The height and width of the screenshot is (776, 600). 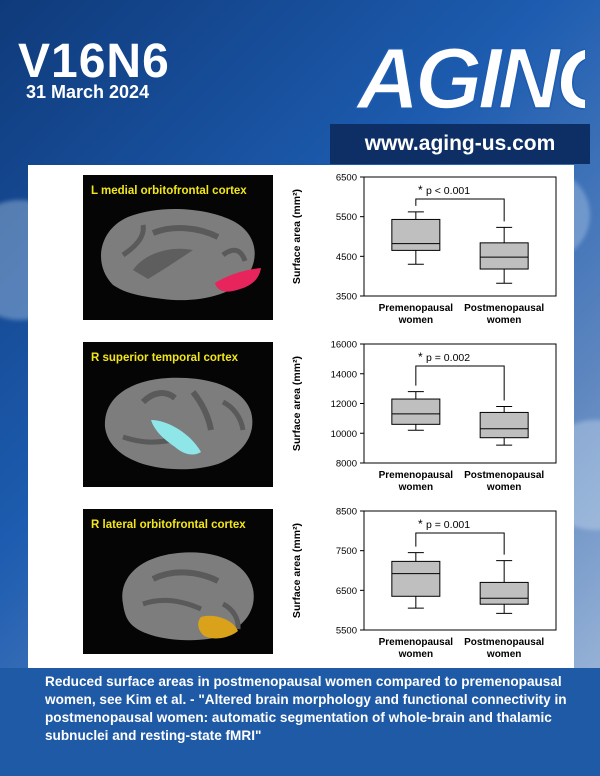 What do you see at coordinates (88, 92) in the screenshot?
I see `issue-date: 31 March 2024` at bounding box center [88, 92].